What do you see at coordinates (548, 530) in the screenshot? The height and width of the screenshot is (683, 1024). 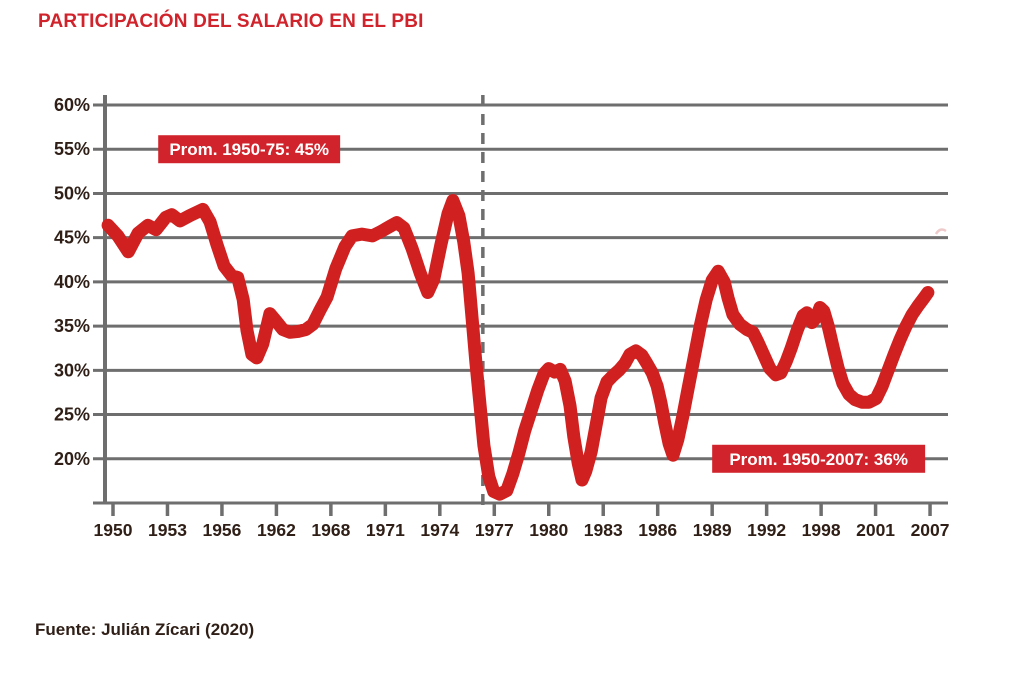 I see `x-axis-label-1980: 1980` at bounding box center [548, 530].